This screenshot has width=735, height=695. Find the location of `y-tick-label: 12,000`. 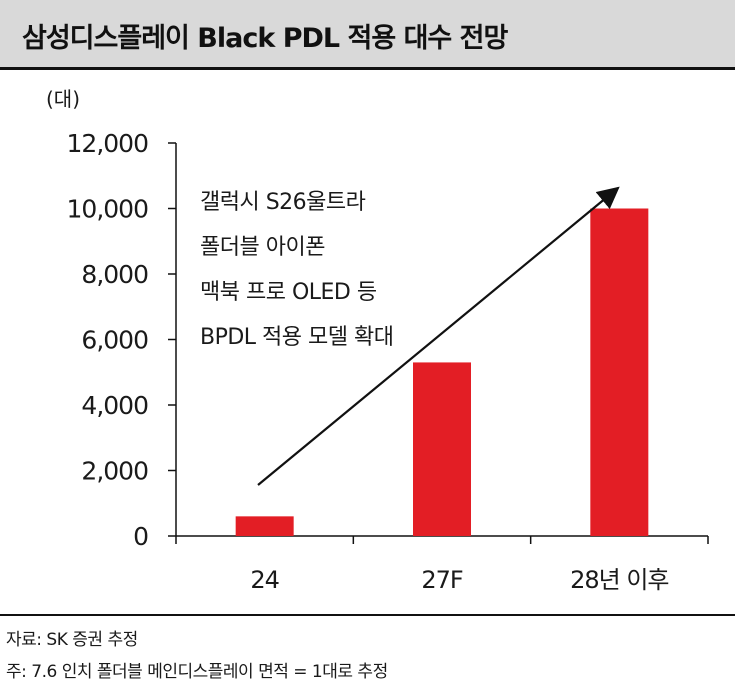

y-tick-label: 12,000 is located at coordinates (108, 143).